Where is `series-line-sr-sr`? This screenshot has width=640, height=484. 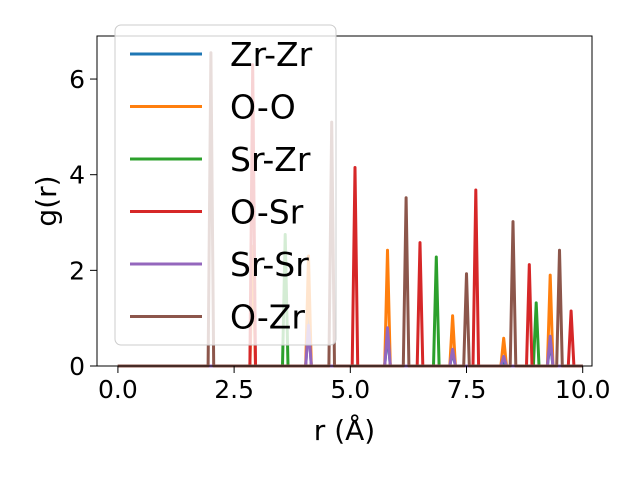 series-line-sr-sr is located at coordinates (350, 345).